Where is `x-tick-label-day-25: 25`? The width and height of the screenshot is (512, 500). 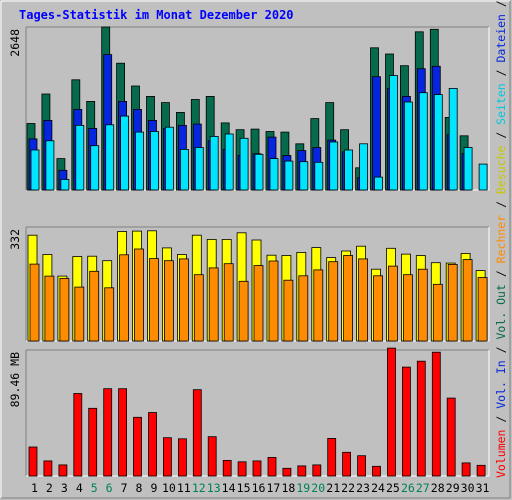 x-tick-label-day-25: 25 is located at coordinates (393, 488).